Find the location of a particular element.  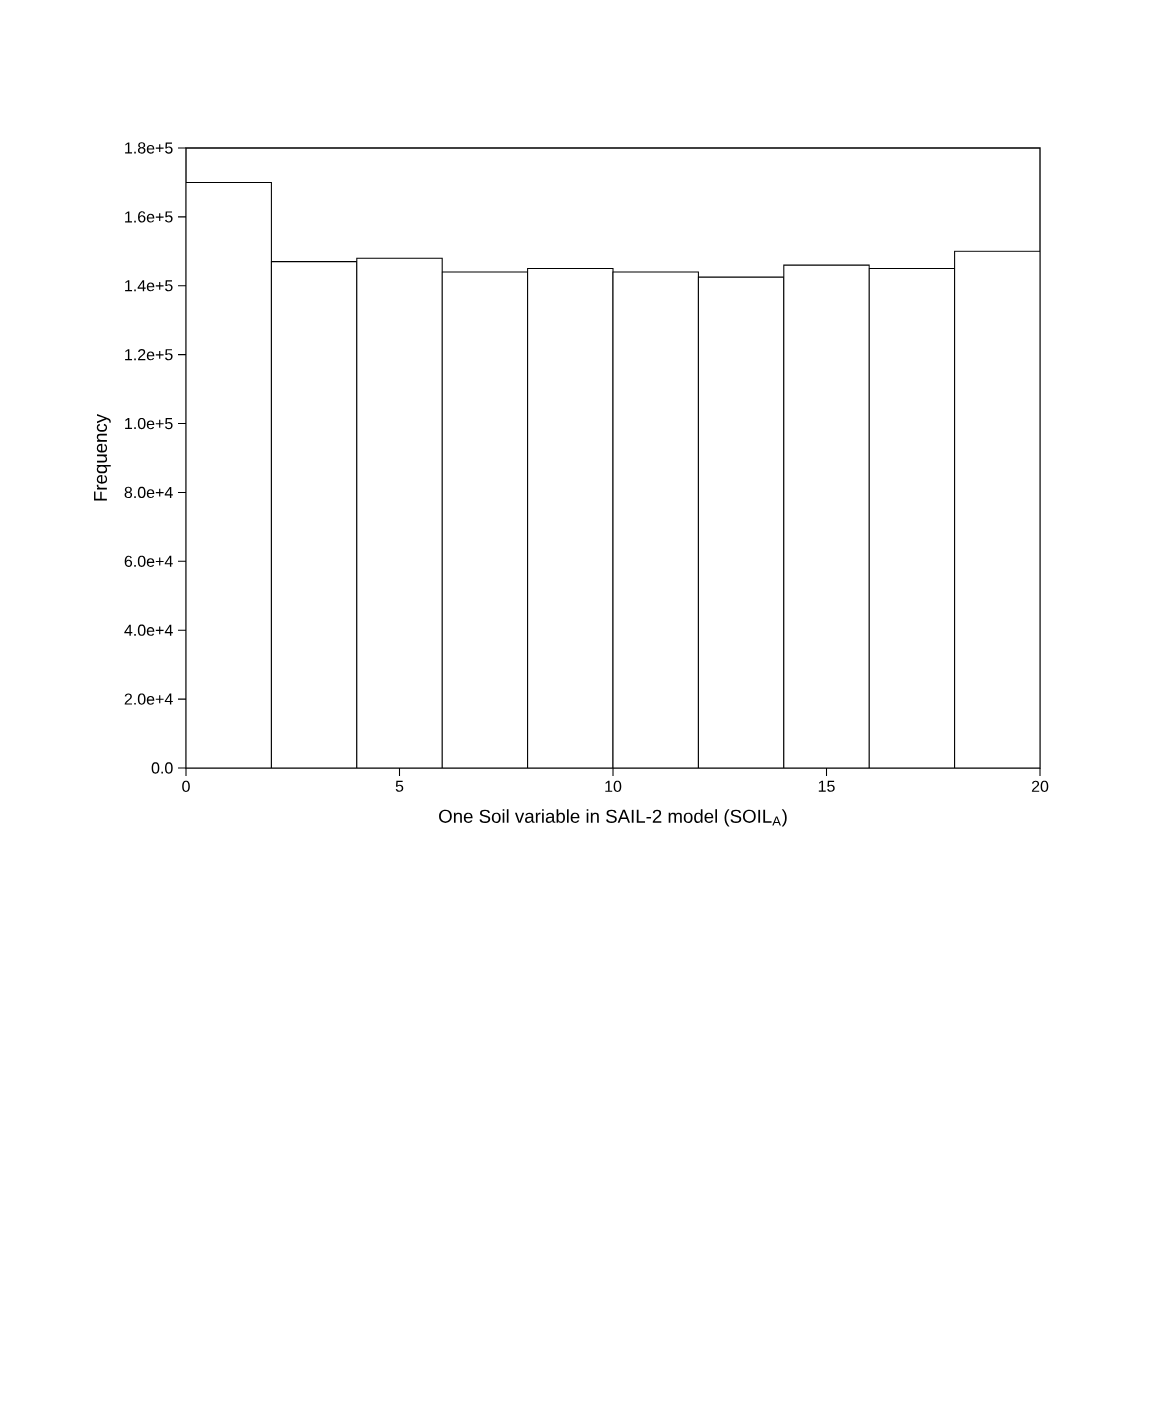

x-tick-label: 0 is located at coordinates (186, 786).